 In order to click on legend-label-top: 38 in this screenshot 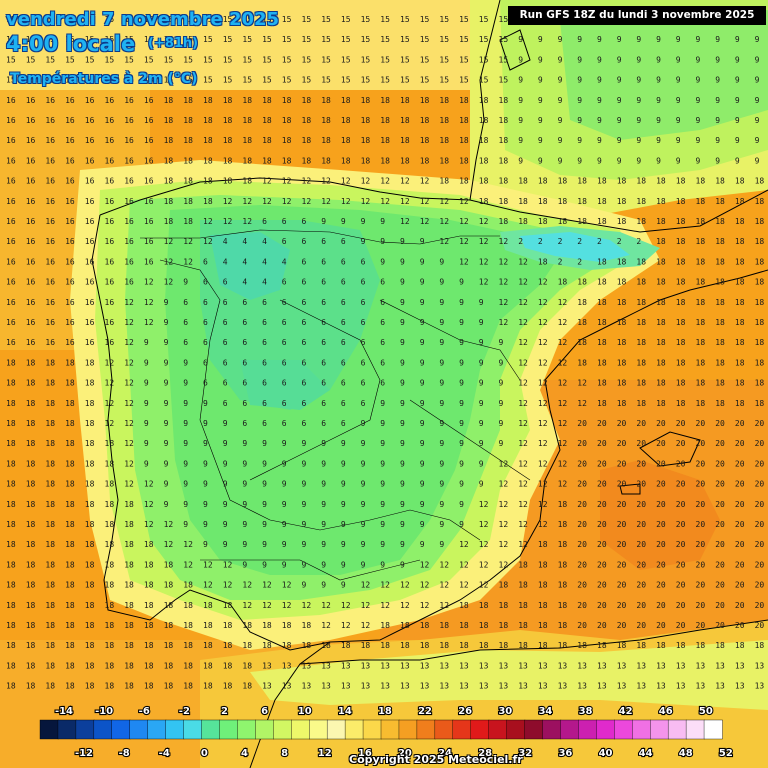, I will do `click(586, 711)`.